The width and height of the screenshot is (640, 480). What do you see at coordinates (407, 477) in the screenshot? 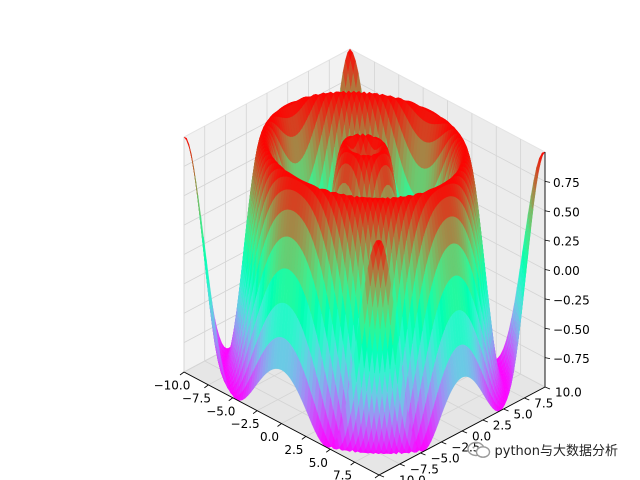
I see `y-tick-label: −10.0` at bounding box center [407, 477].